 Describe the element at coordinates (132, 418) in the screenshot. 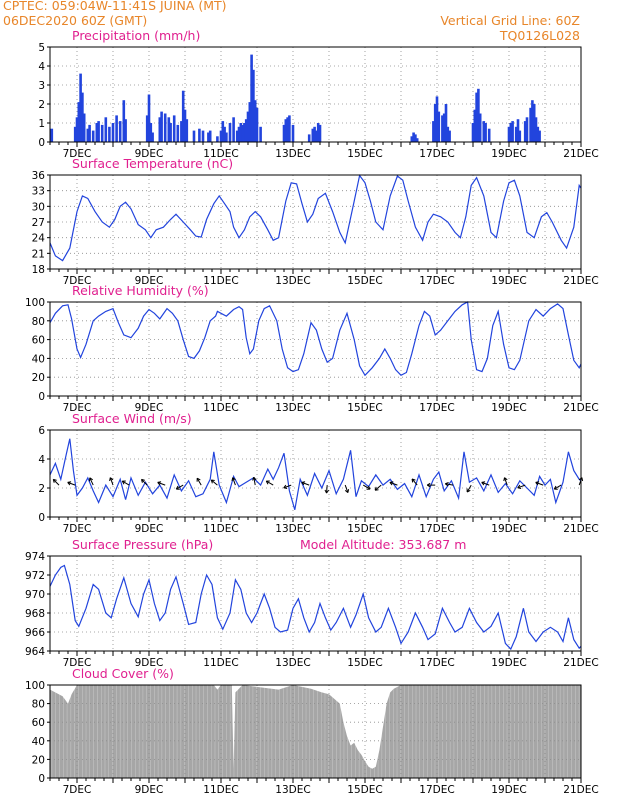

I see `panel-title: Surface Wind (m/s)` at that location.